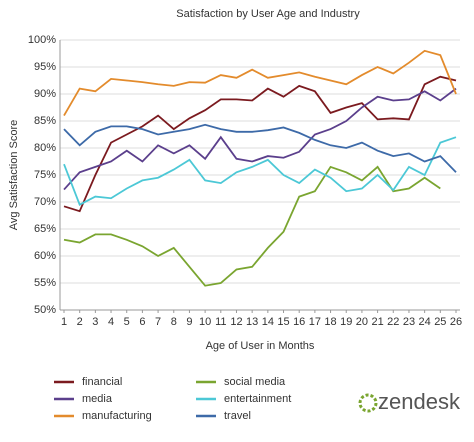 The height and width of the screenshot is (442, 474). Describe the element at coordinates (158, 322) in the screenshot. I see `x-tick-label: 7` at that location.